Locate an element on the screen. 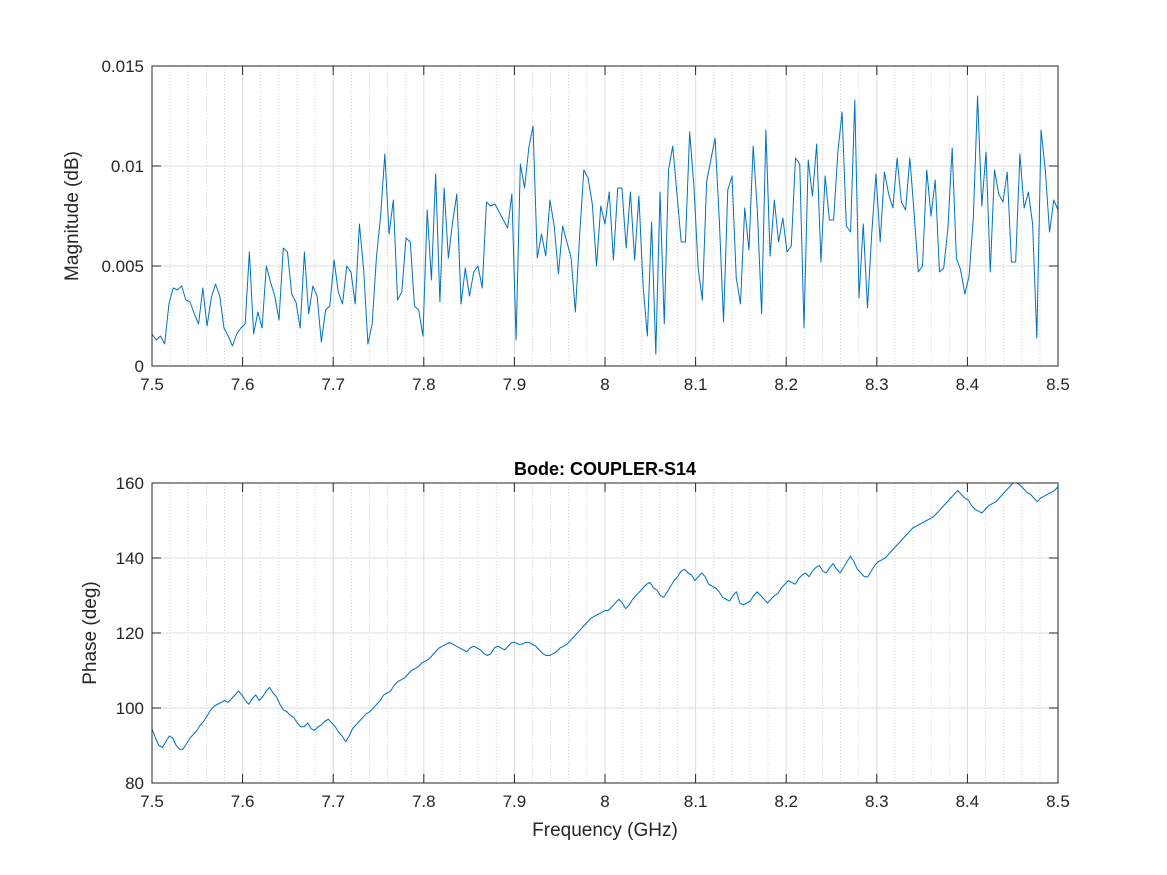 This screenshot has width=1167, height=875. magnitude-x-tick-label: 7.7 is located at coordinates (333, 384).